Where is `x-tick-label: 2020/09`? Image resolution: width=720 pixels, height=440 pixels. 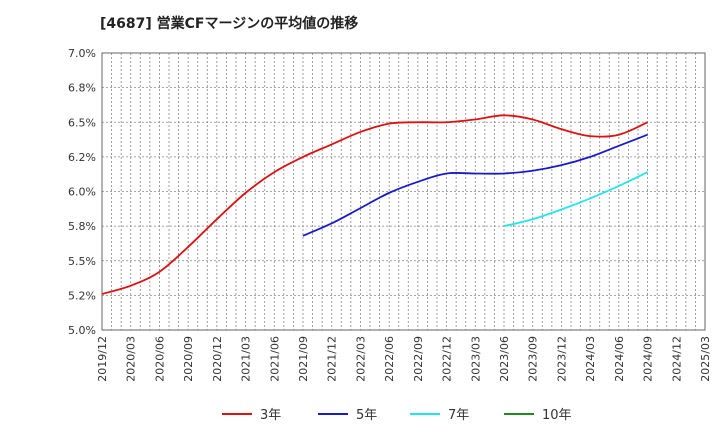 x-tick-label: 2020/09 is located at coordinates (188, 359).